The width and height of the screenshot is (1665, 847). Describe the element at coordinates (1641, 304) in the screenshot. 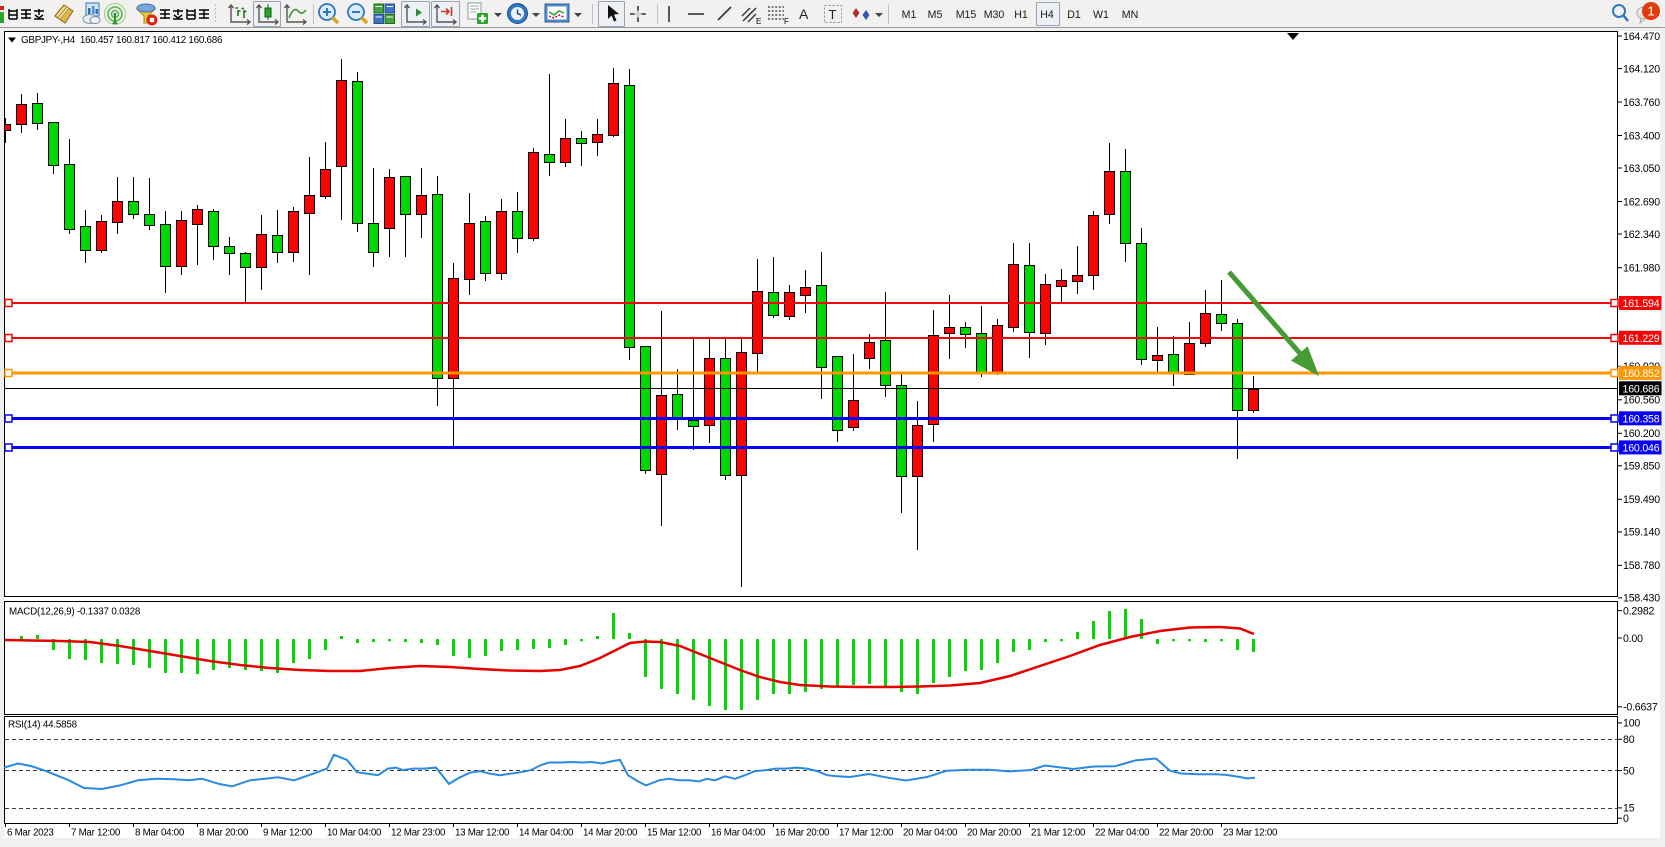

I see `svg-text: 161.594` at that location.